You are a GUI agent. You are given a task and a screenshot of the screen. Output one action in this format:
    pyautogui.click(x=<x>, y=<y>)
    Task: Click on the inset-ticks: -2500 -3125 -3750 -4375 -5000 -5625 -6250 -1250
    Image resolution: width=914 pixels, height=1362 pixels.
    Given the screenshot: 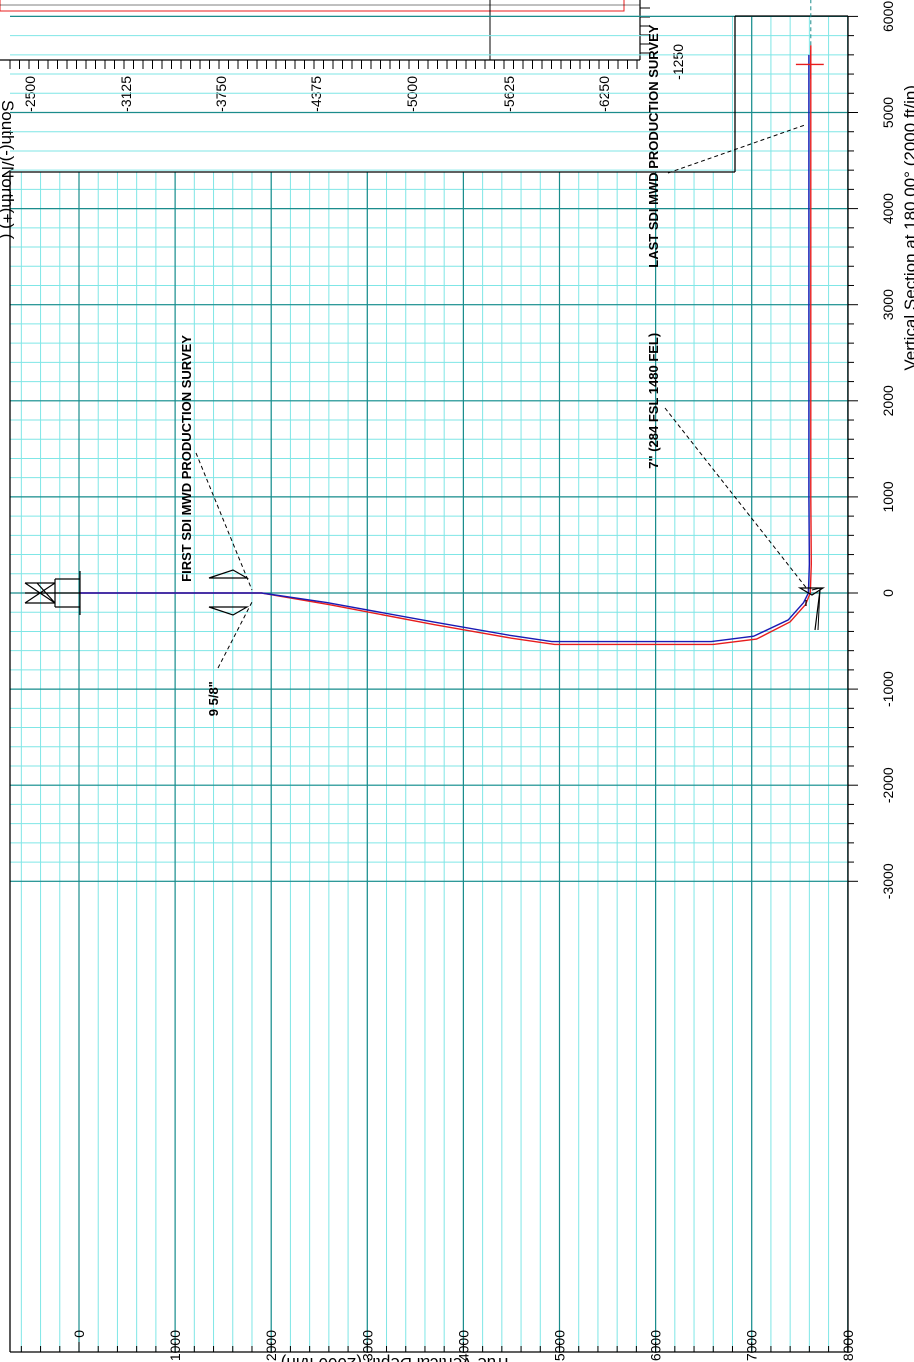 What is the action you would take?
    pyautogui.click(x=347, y=59)
    